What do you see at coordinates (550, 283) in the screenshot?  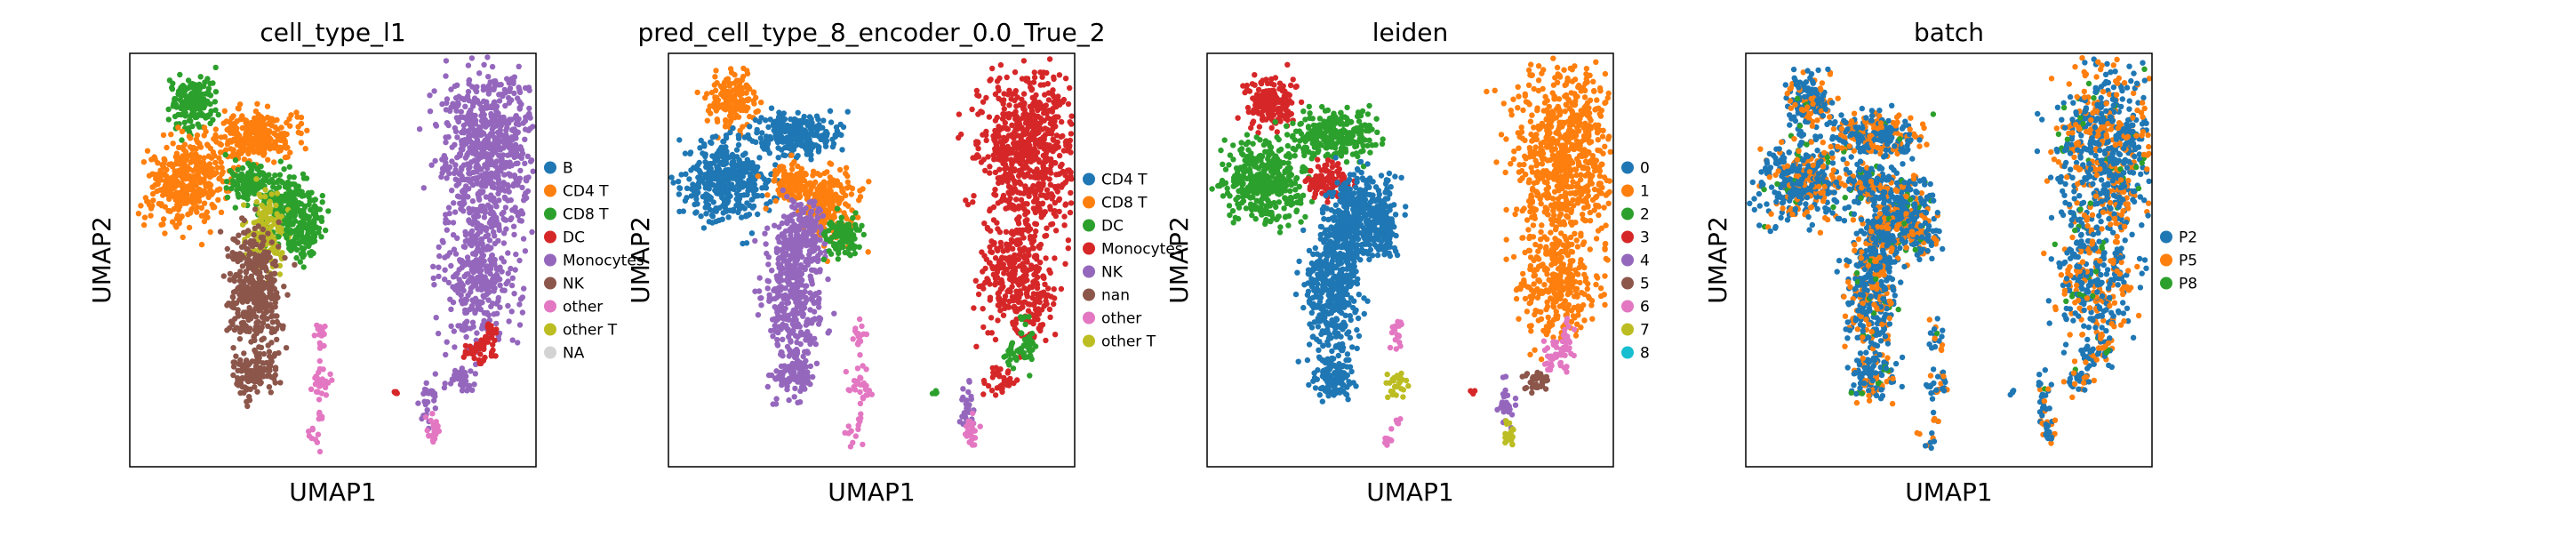 I see `legend-marker` at bounding box center [550, 283].